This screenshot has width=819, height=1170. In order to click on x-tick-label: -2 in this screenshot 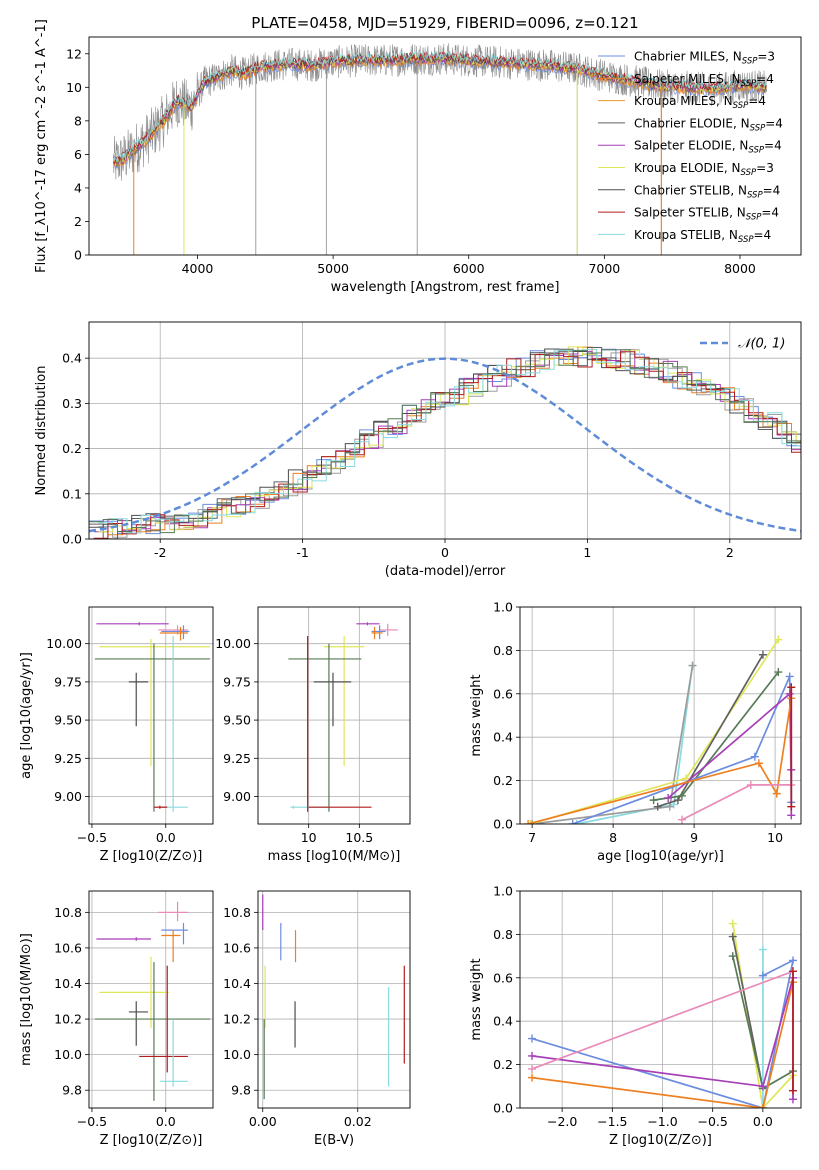, I will do `click(160, 552)`.